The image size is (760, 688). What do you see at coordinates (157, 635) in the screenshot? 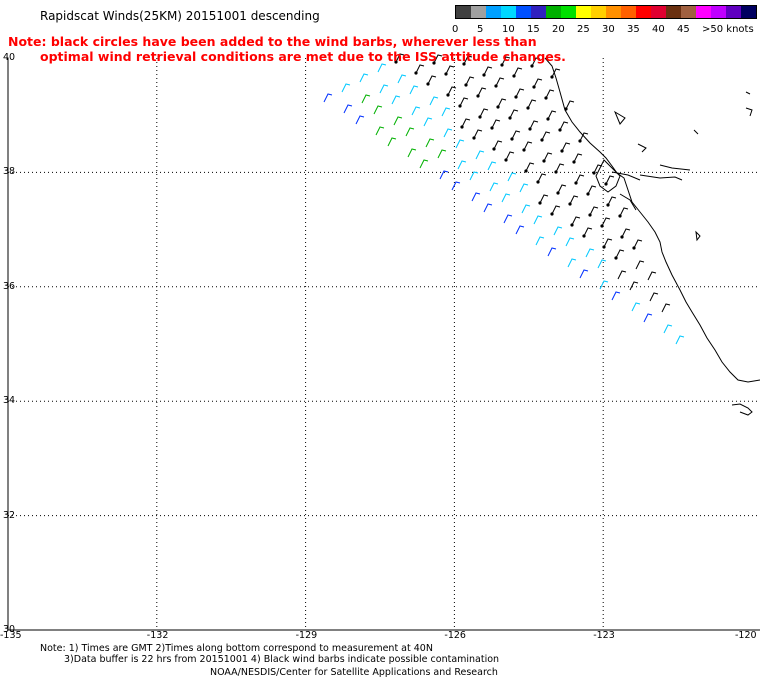
I see `longitude-label: -132` at bounding box center [157, 635].